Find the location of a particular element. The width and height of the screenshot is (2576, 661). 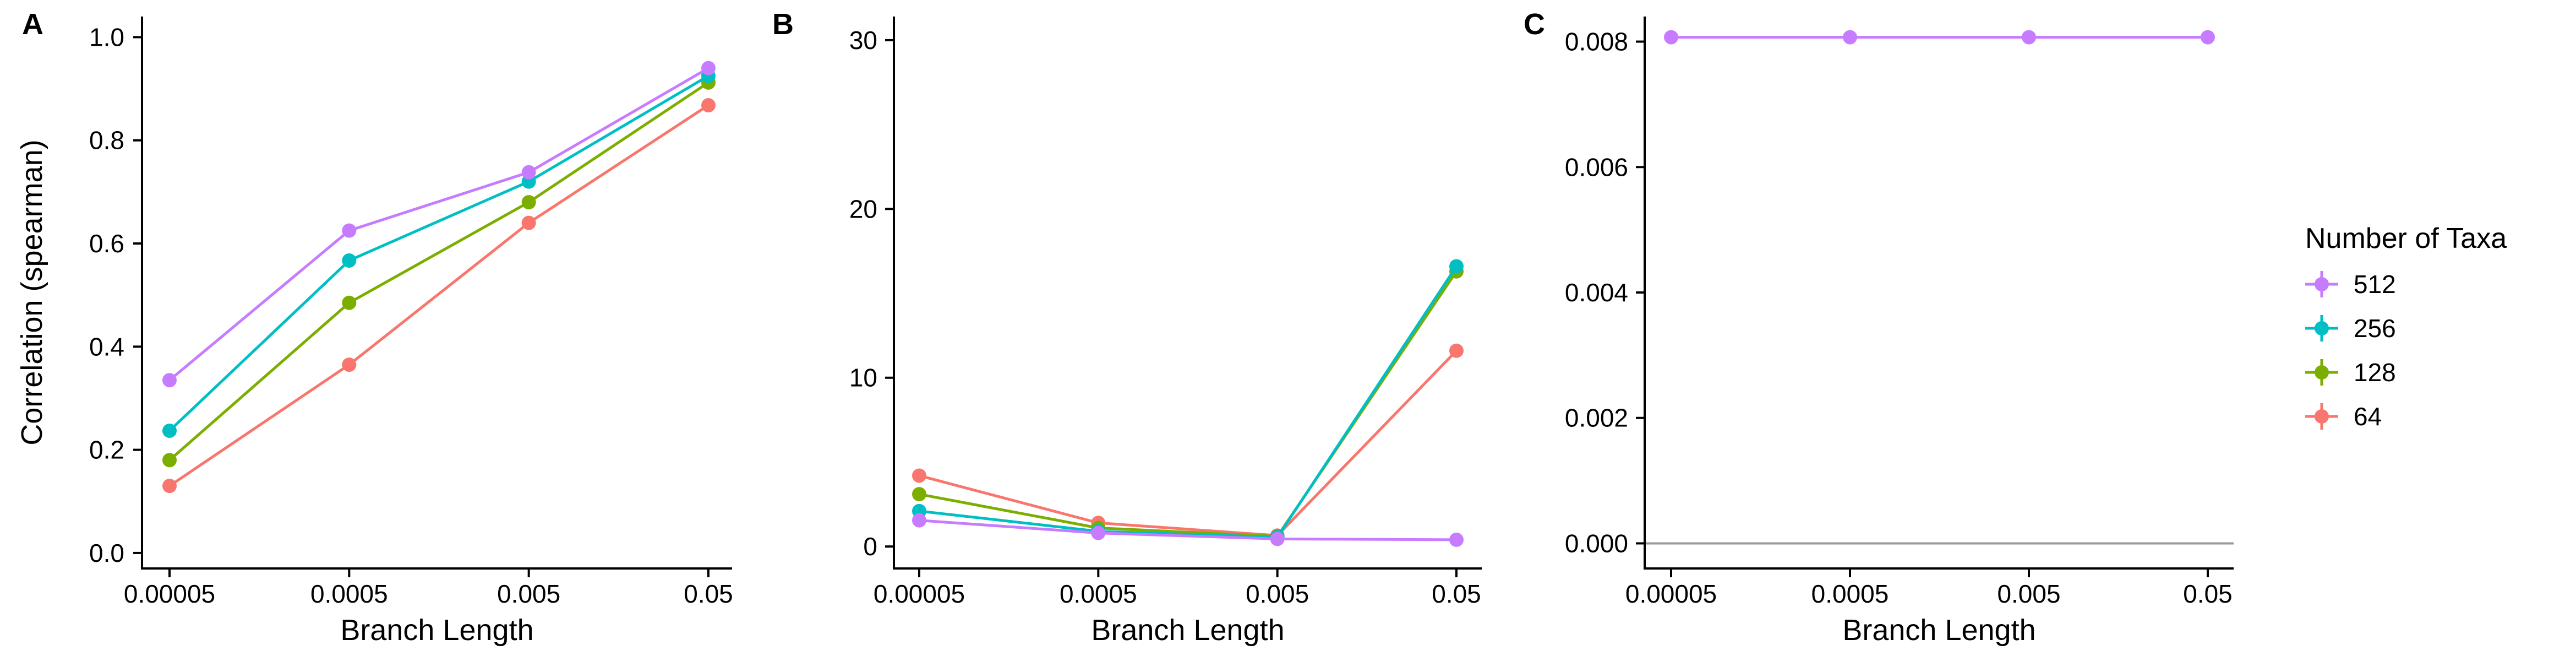

panel-letter: A is located at coordinates (32, 24).